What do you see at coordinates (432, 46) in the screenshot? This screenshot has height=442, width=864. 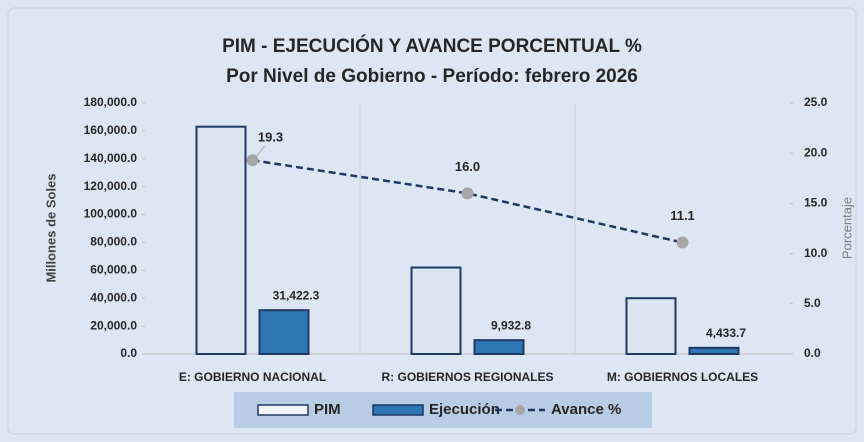 I see `chart-title: PIM - EJECUCIÓN Y AVANCE PORCENTUAL %` at bounding box center [432, 46].